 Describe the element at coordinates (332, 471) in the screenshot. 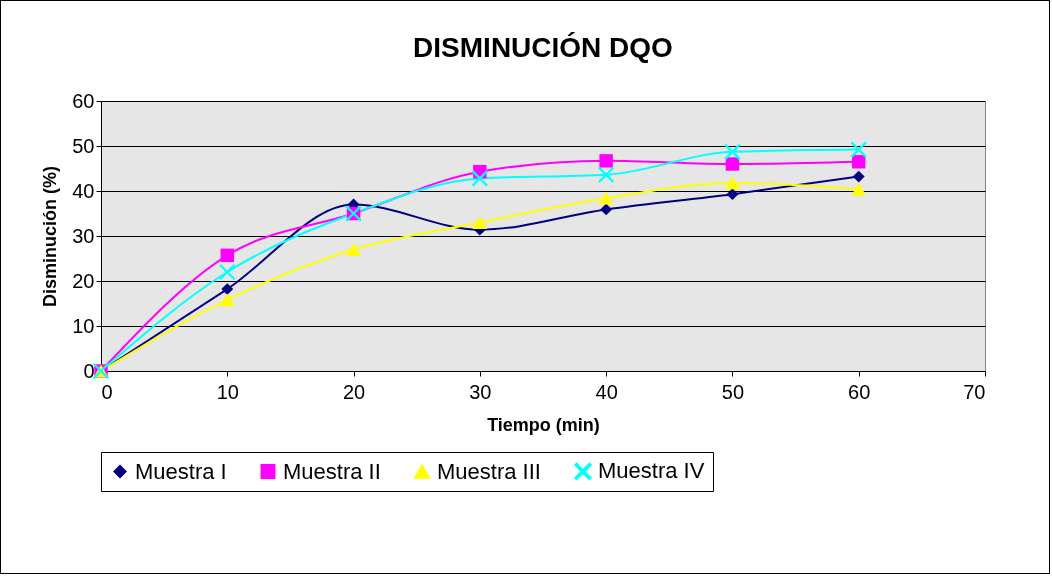

I see `legend-label: Muestra II` at that location.